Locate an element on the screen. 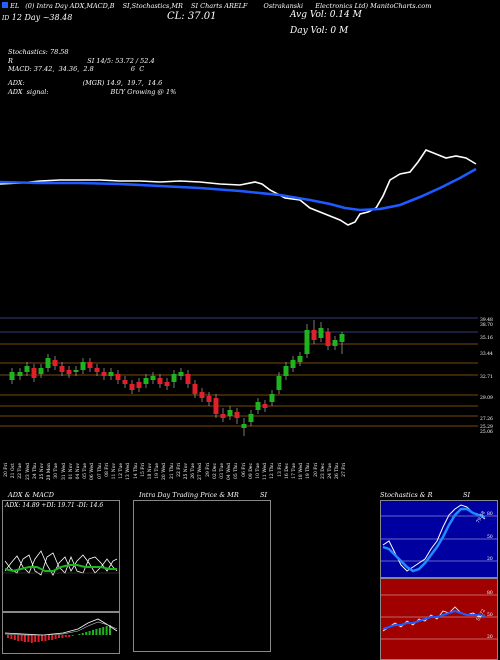 The width and height of the screenshot is (500, 660). date-label: 05 Thu is located at coordinates (237, 471).